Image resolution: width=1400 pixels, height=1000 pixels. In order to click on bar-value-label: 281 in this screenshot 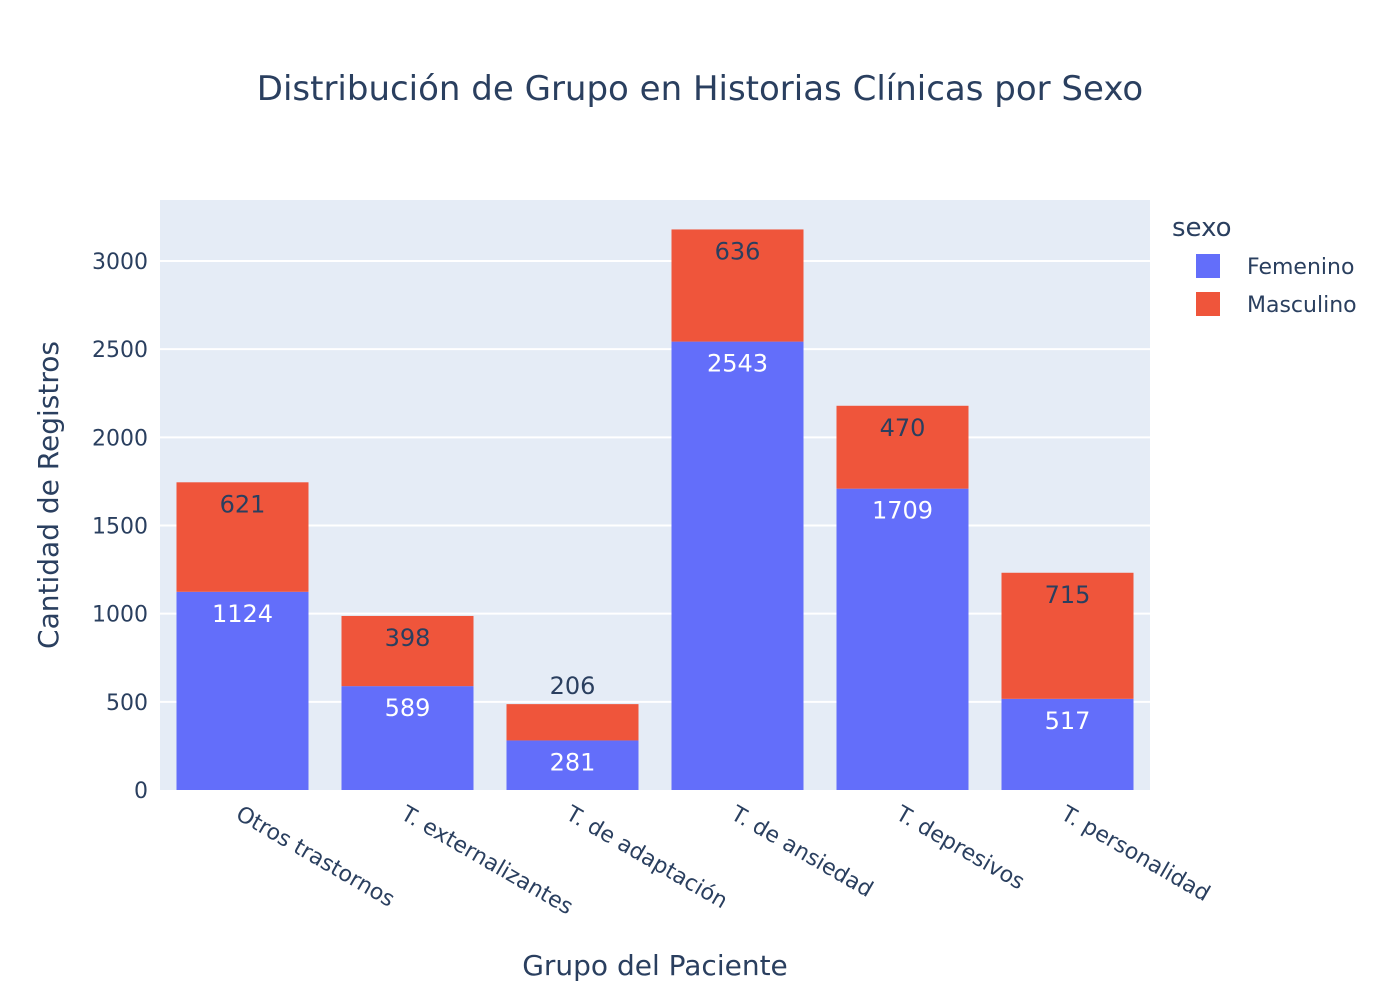, I will do `click(573, 762)`.